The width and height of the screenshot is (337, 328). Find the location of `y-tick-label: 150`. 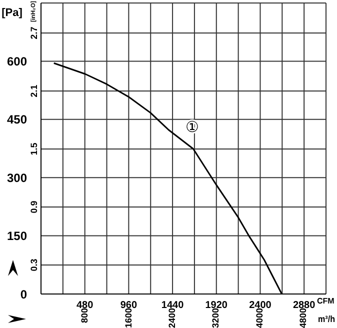

y-tick-label: 150 is located at coordinates (17, 236).